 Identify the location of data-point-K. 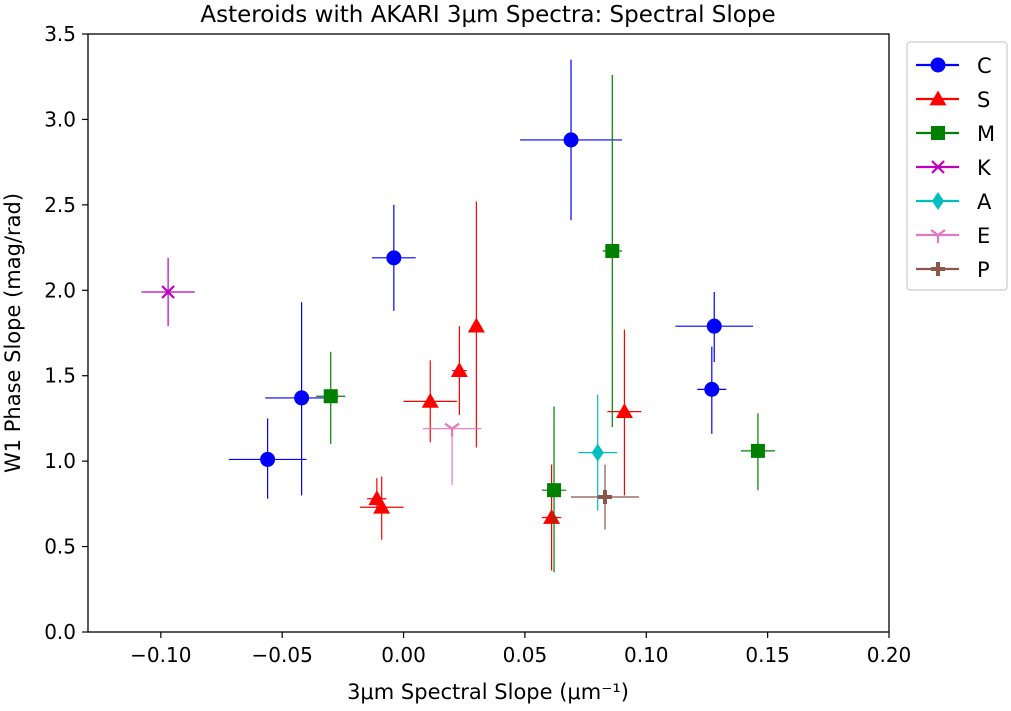
(168, 292).